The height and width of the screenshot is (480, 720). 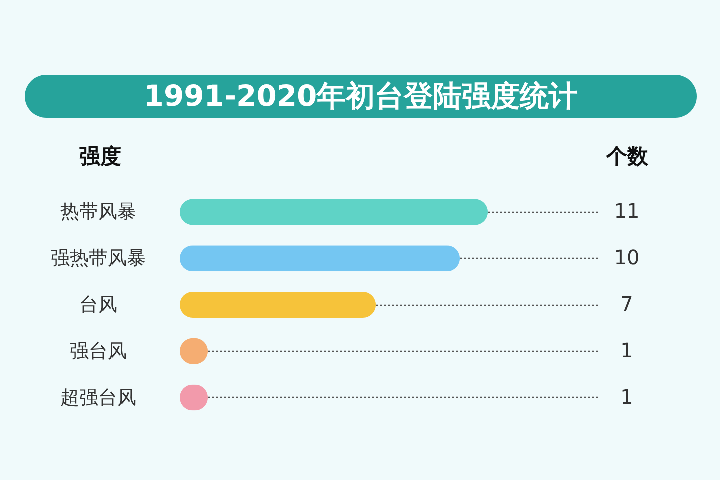 What do you see at coordinates (98, 212) in the screenshot?
I see `y-tick-label: 热带风暴` at bounding box center [98, 212].